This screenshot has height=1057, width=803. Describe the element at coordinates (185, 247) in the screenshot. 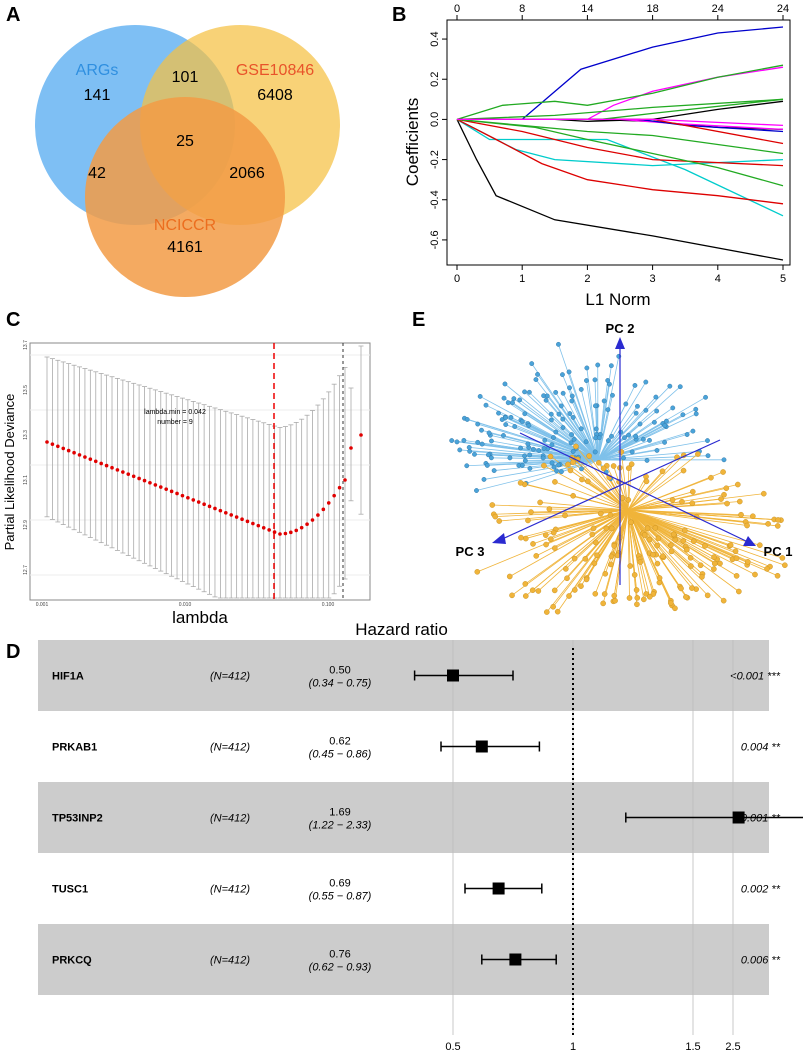

I see `venn-count-nciccr-only: 4161` at that location.